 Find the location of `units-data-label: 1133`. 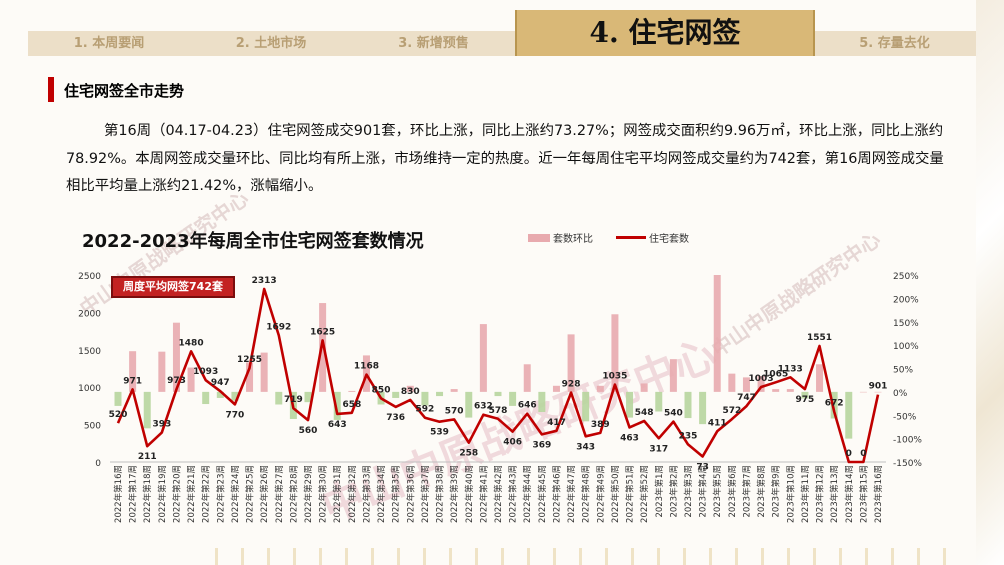

units-data-label: 1133 is located at coordinates (790, 369).